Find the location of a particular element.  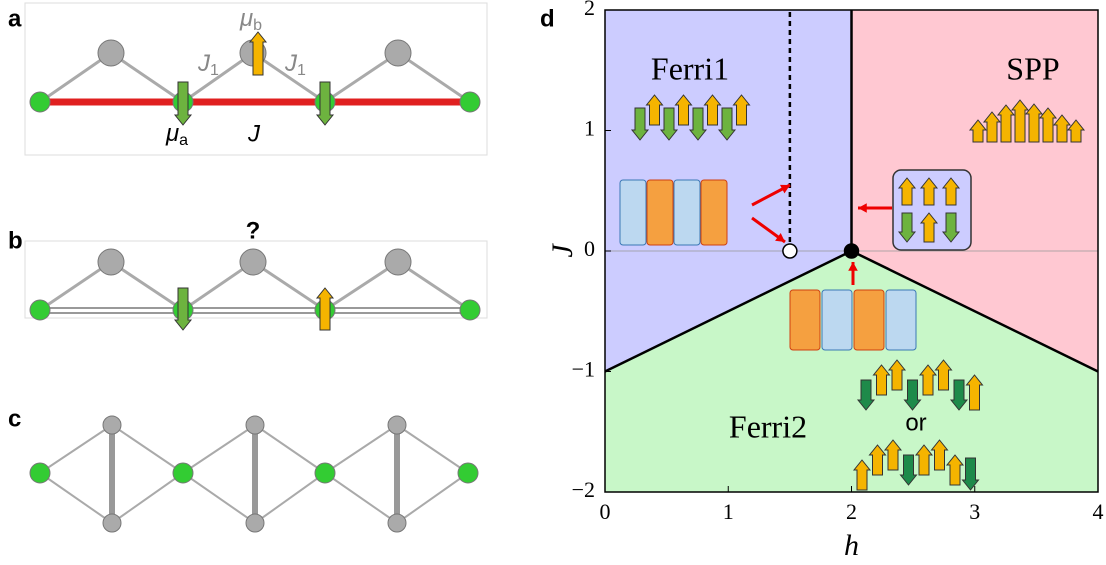

panel-label: d is located at coordinates (547, 18).